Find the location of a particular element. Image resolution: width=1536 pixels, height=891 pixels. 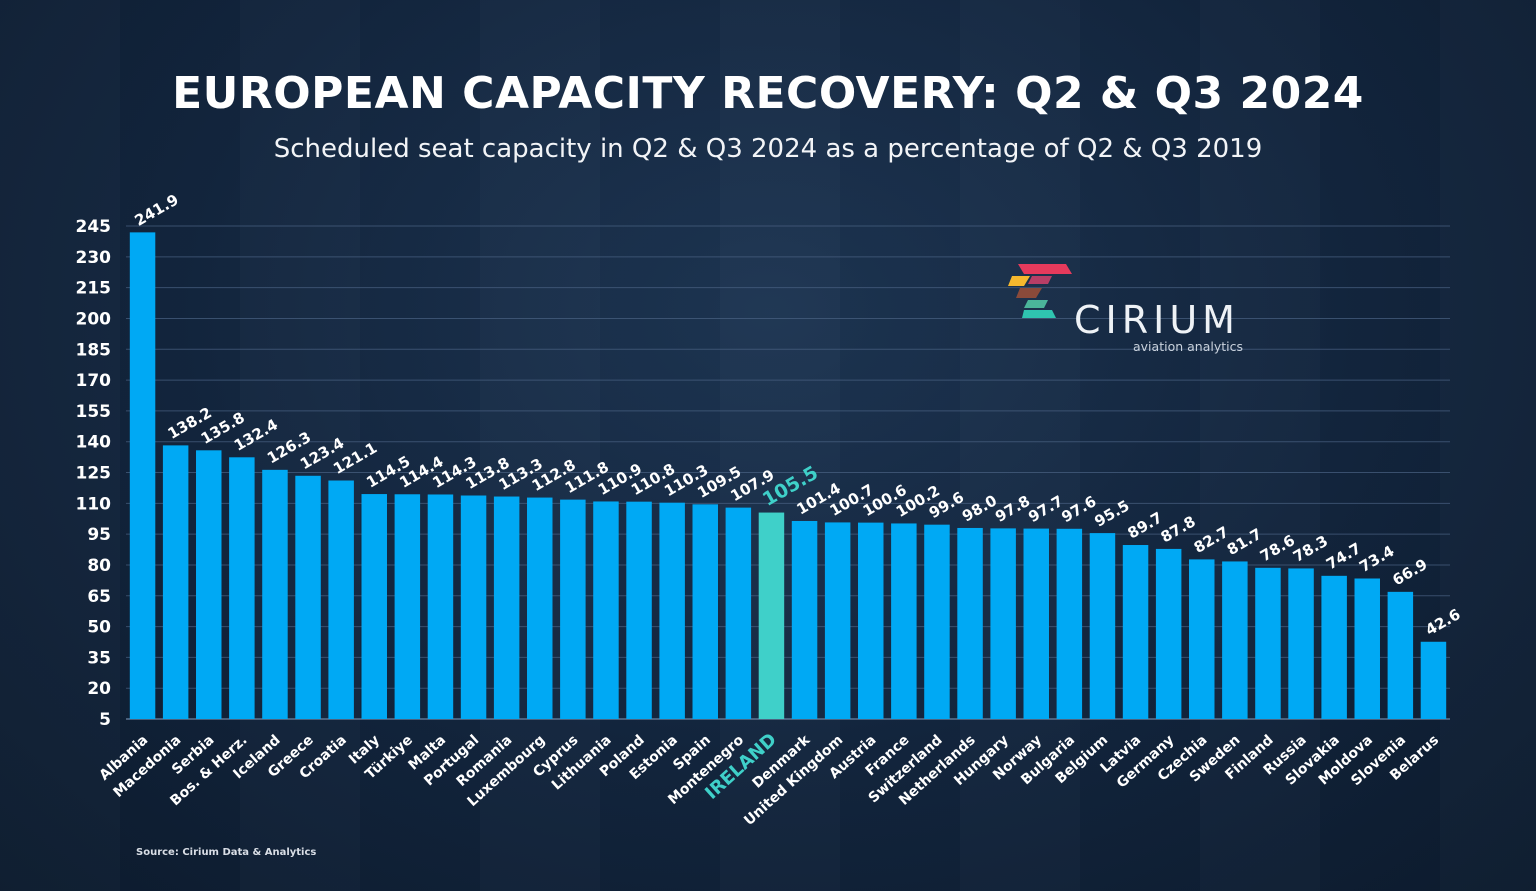

data-label: 241.9 is located at coordinates (157, 210).